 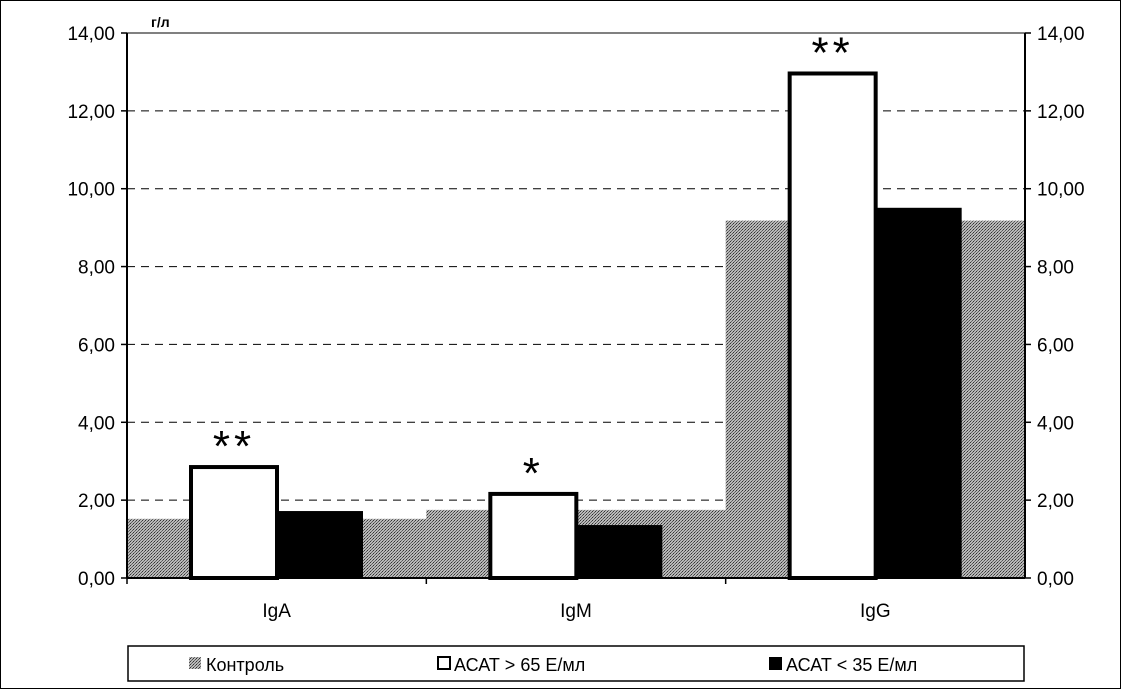 I want to click on y-tick-label-right: 4,00, so click(x=1055, y=423).